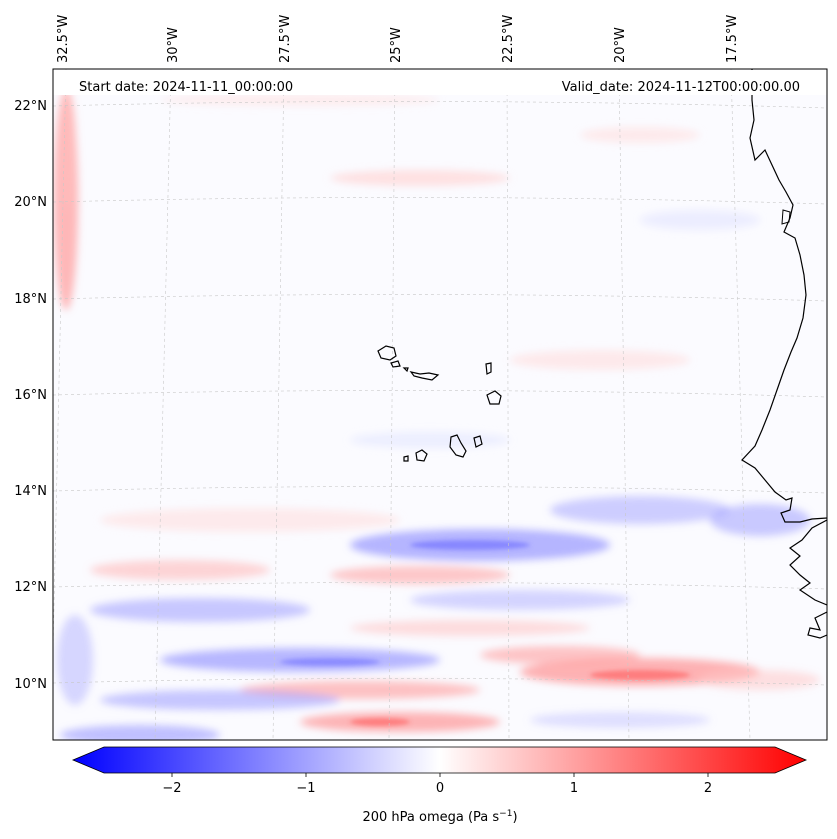 Image resolution: width=837 pixels, height=839 pixels. What do you see at coordinates (681, 87) in the screenshot?
I see `valid-date-label: Valid_date: 2024-11-12T00:00:00.00` at bounding box center [681, 87].